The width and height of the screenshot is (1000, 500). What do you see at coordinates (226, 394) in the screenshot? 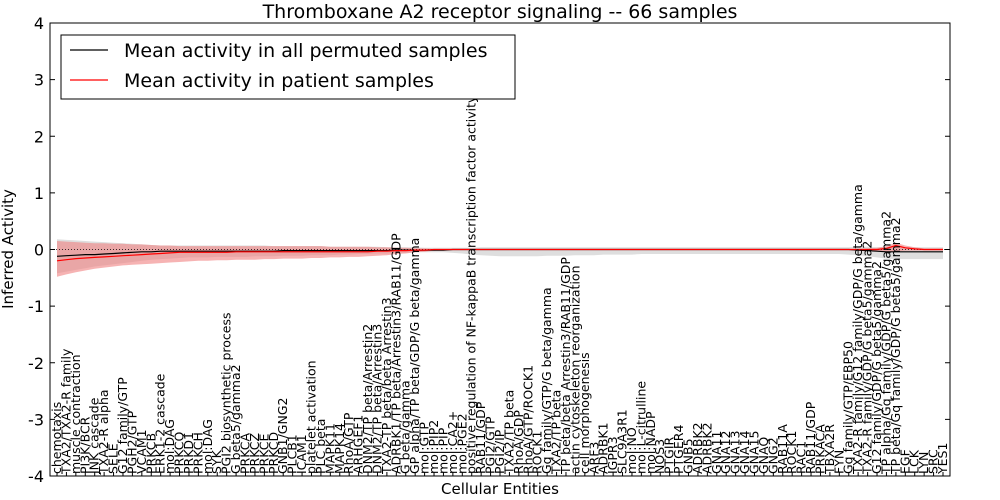
I see `entity-label: PGI2 biosynthetic process` at bounding box center [226, 394].